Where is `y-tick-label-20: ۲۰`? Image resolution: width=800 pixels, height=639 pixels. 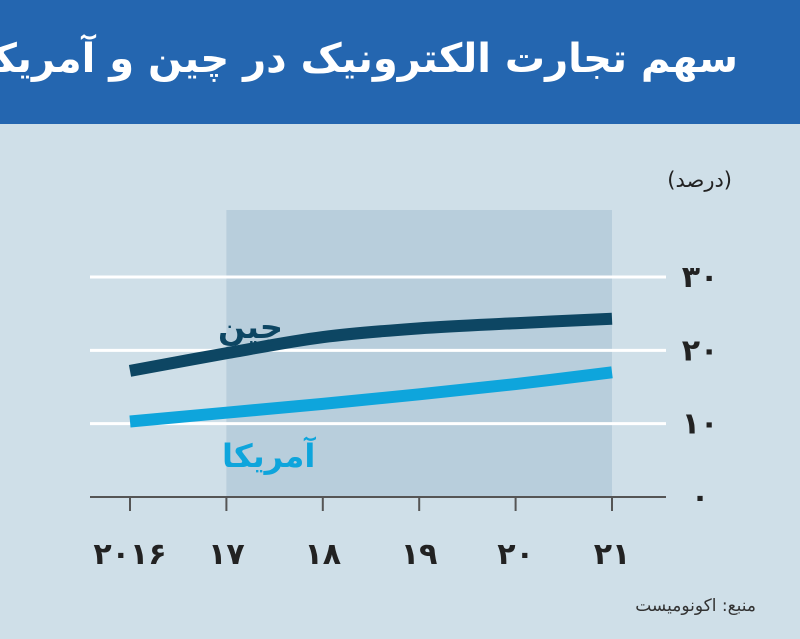 y-tick-label-20: ۲۰ is located at coordinates (700, 350).